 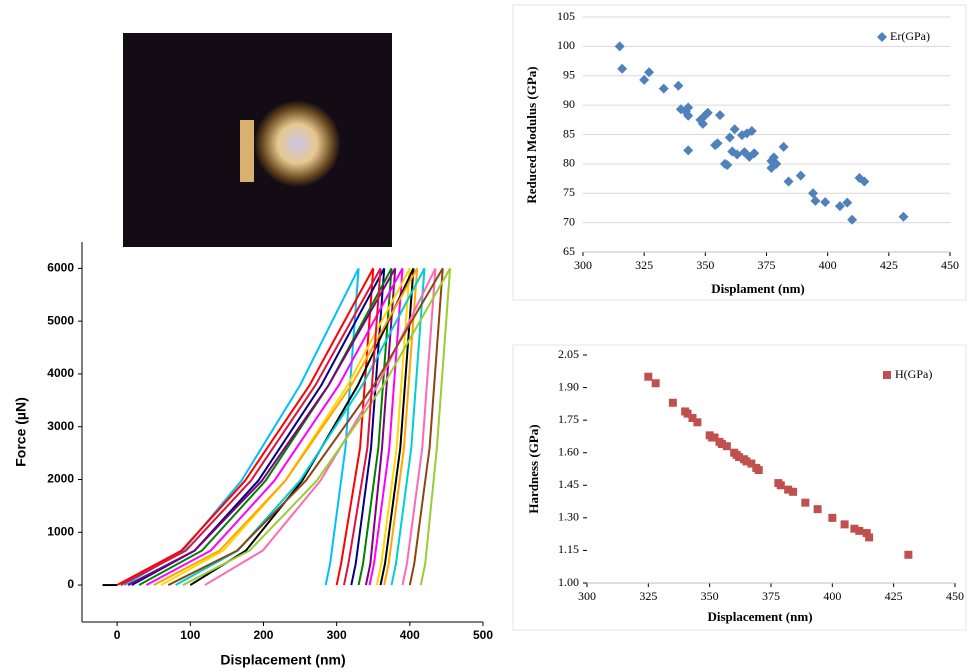 I want to click on legend-label: H(GPa), so click(x=913, y=374).